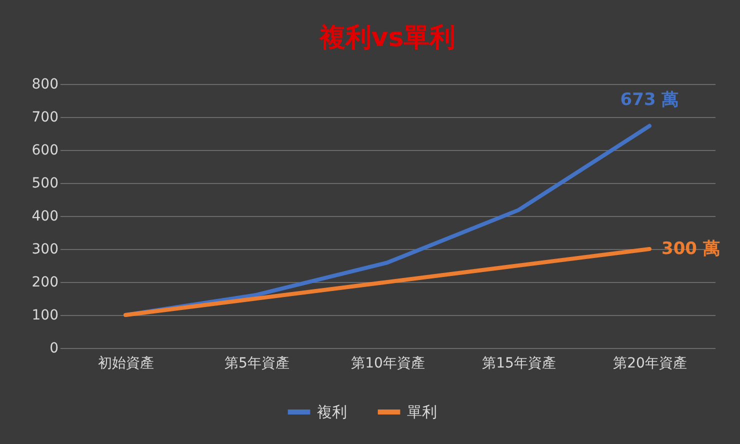 This screenshot has height=444, width=740. What do you see at coordinates (387, 38) in the screenshot?
I see `chart-title: 複利vs單利` at bounding box center [387, 38].